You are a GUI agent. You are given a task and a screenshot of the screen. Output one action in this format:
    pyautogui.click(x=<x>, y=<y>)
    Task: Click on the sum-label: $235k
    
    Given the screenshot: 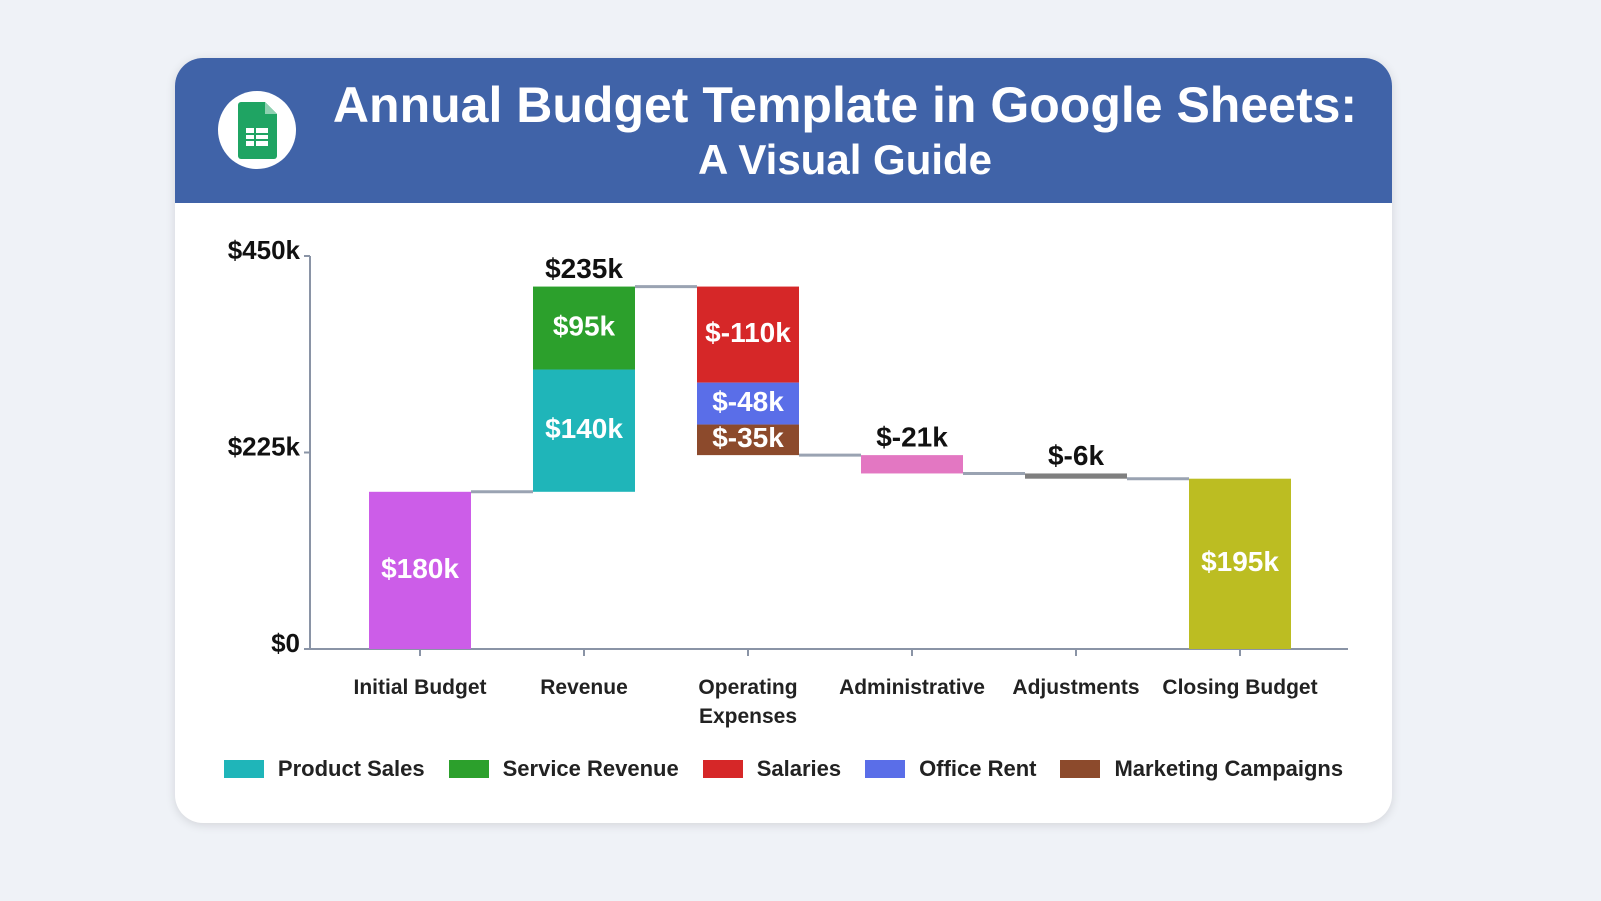 What is the action you would take?
    pyautogui.click(x=584, y=268)
    